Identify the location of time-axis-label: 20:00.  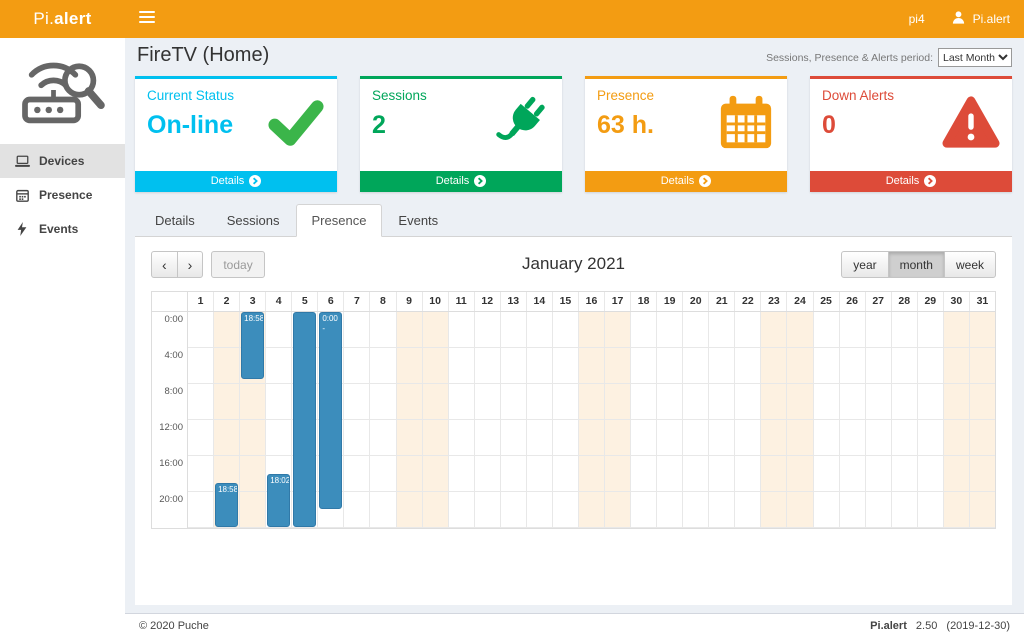
(171, 499).